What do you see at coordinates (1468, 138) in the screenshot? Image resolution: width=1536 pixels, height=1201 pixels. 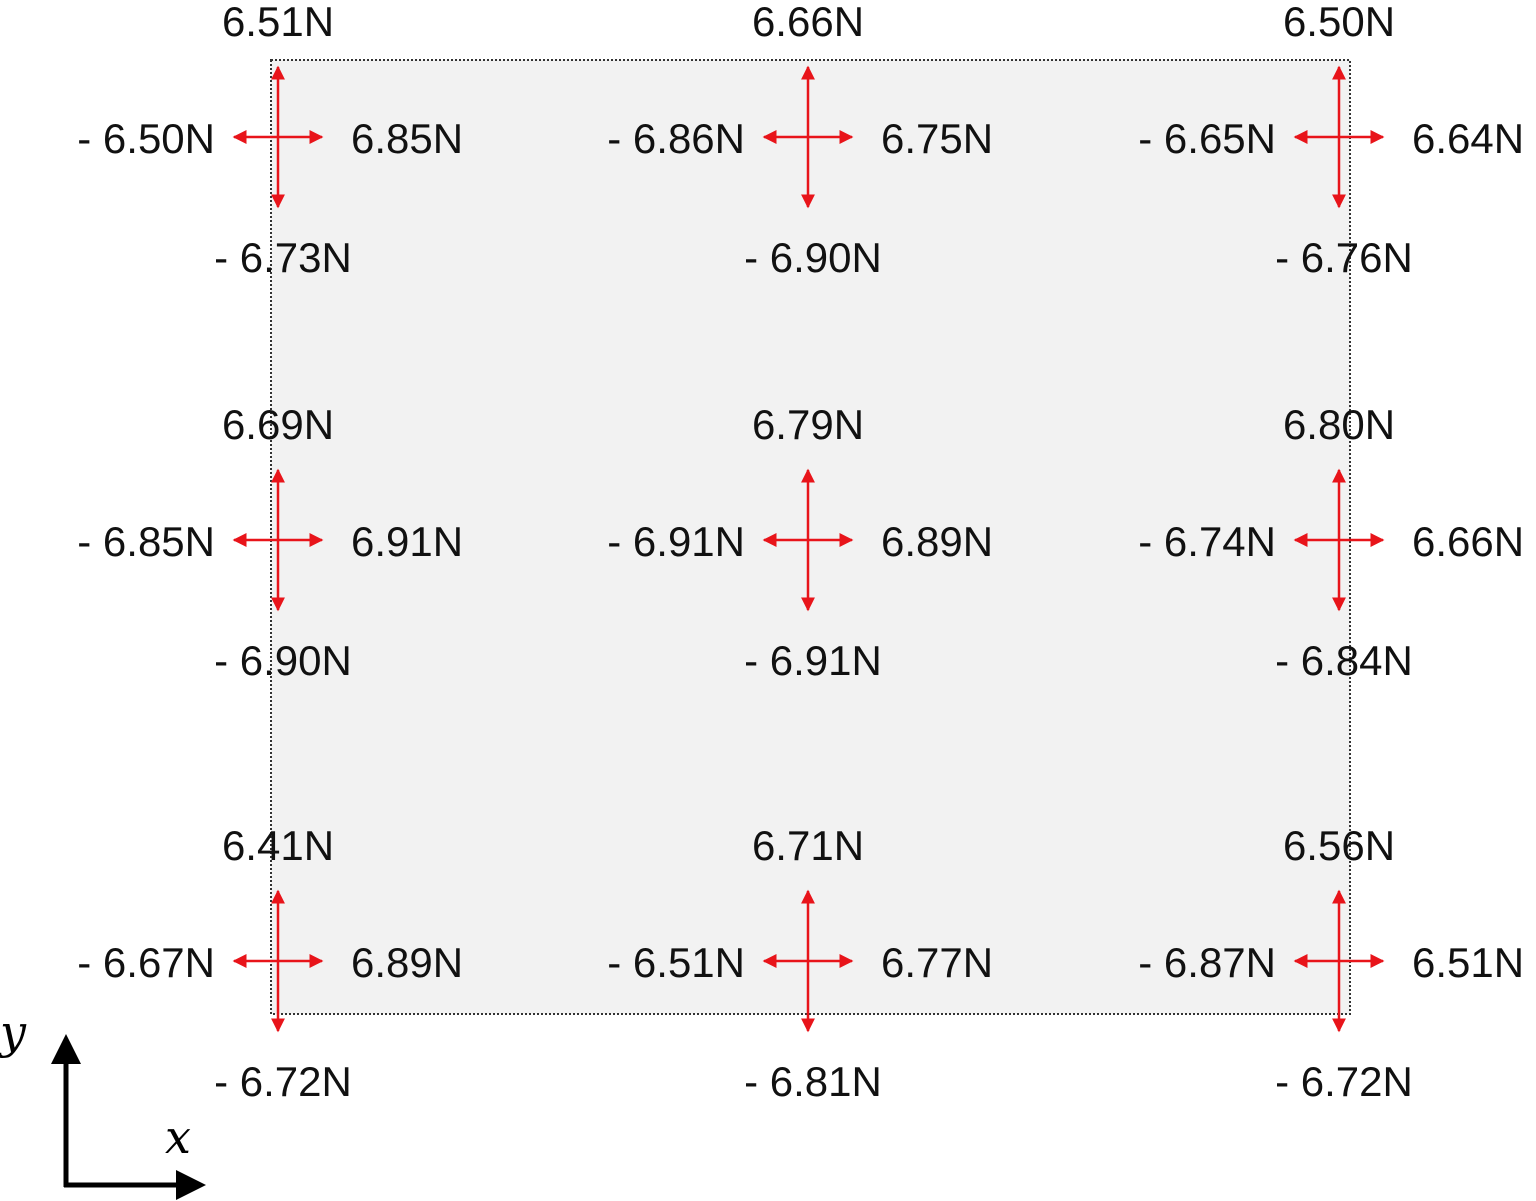 I see `force-label-right: 6.64N` at bounding box center [1468, 138].